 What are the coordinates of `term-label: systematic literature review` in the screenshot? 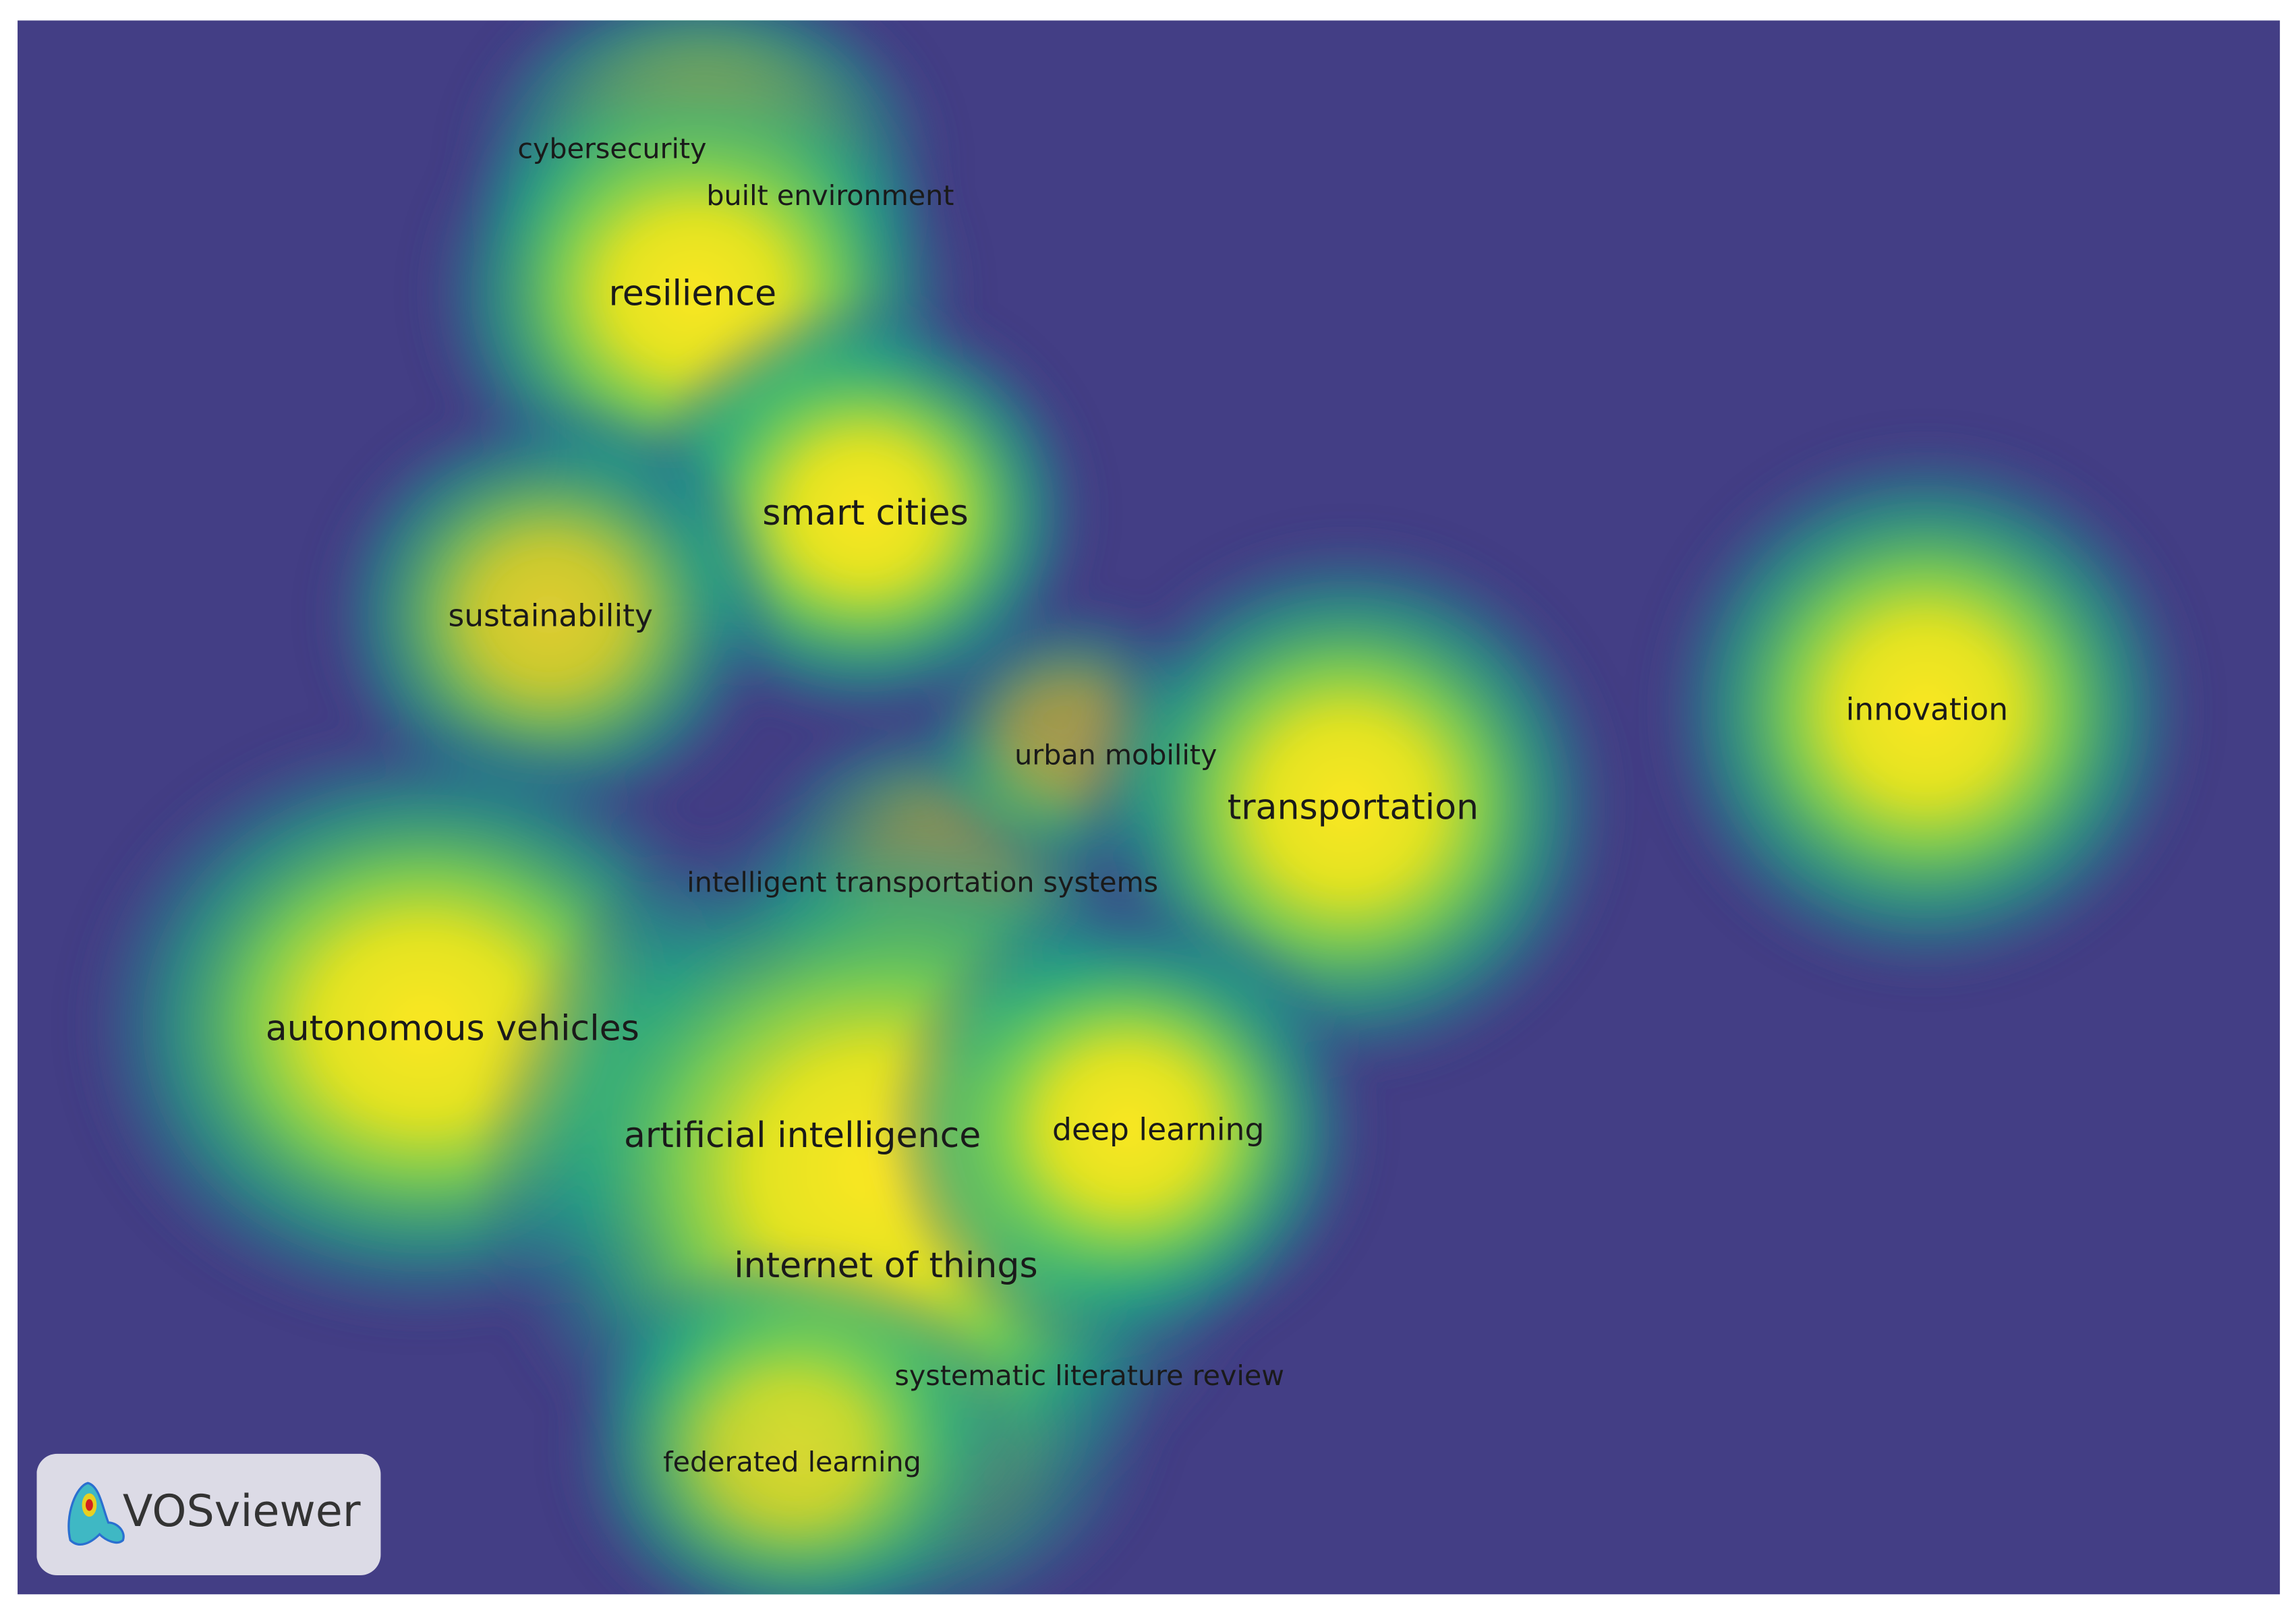 It's located at (1089, 1375).